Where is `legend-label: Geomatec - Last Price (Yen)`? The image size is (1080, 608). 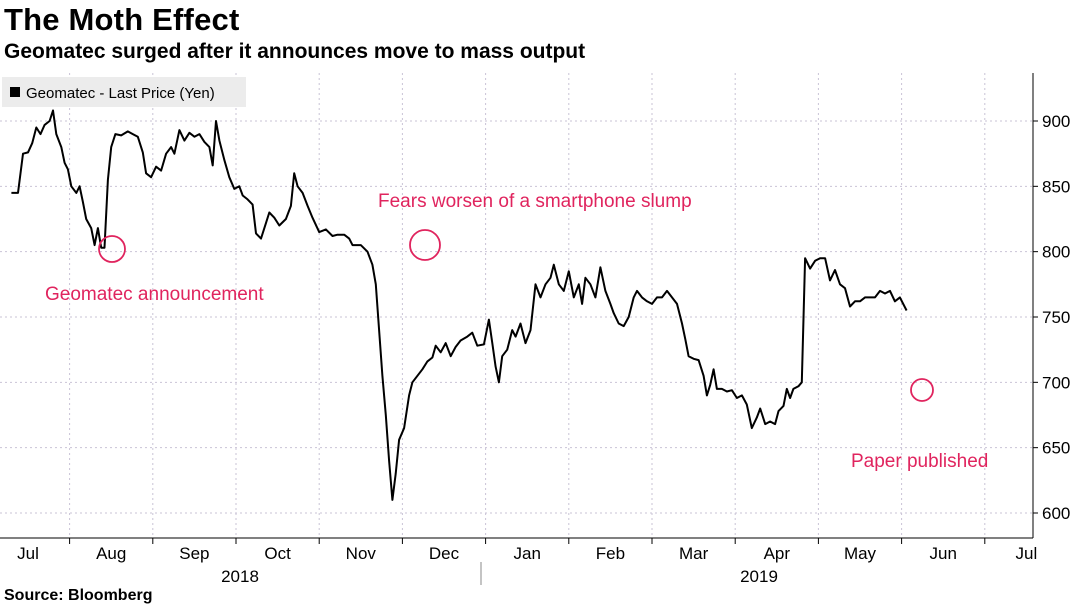 legend-label: Geomatec - Last Price (Yen) is located at coordinates (120, 93).